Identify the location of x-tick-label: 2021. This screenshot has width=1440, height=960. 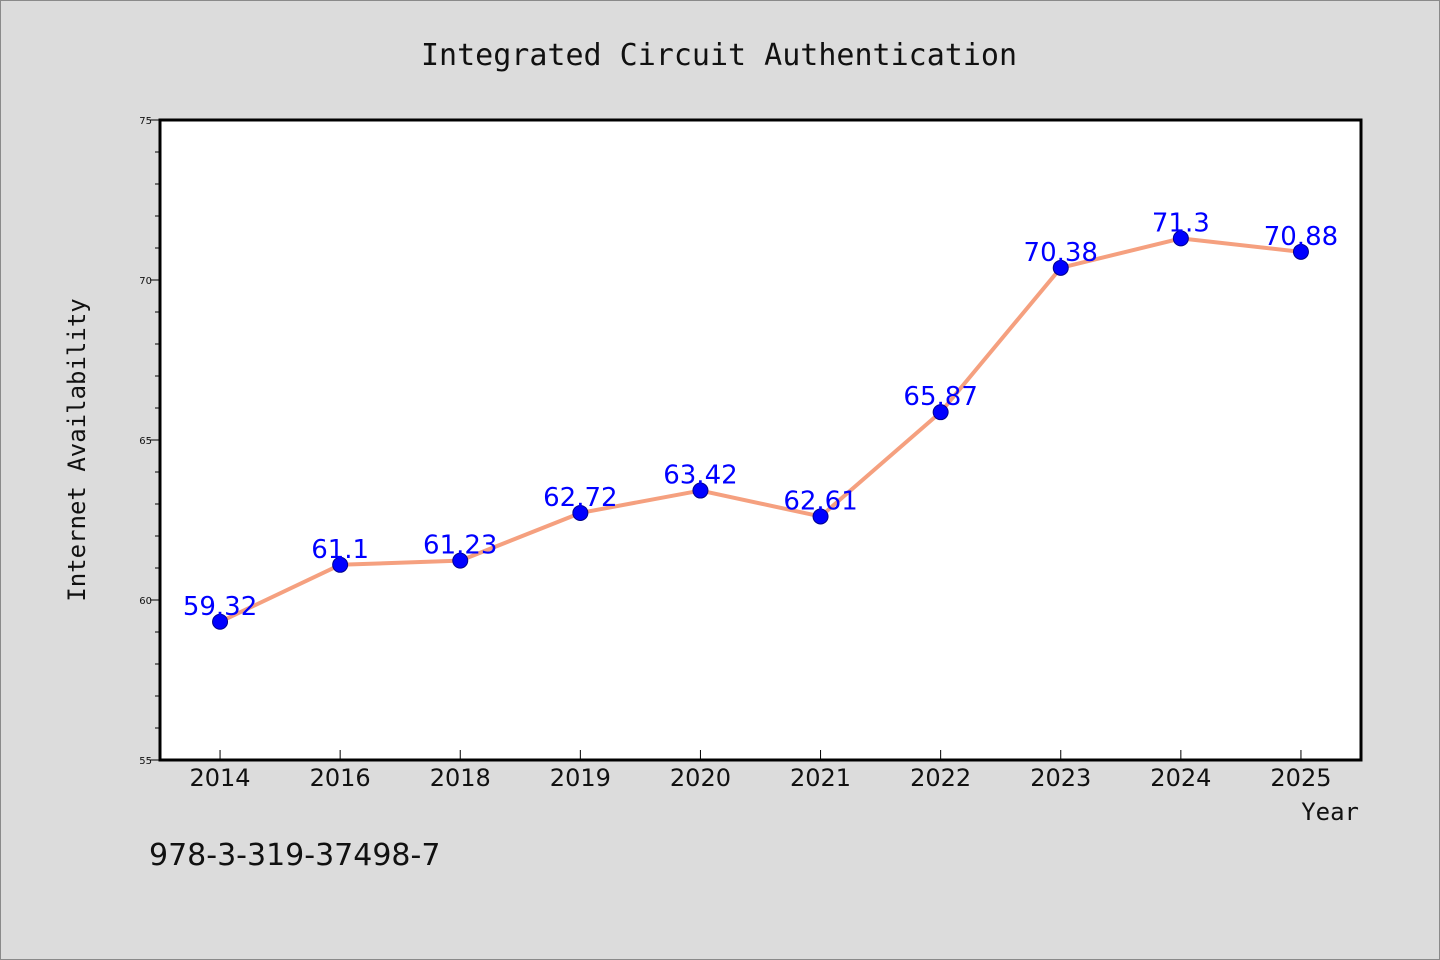
(820, 778).